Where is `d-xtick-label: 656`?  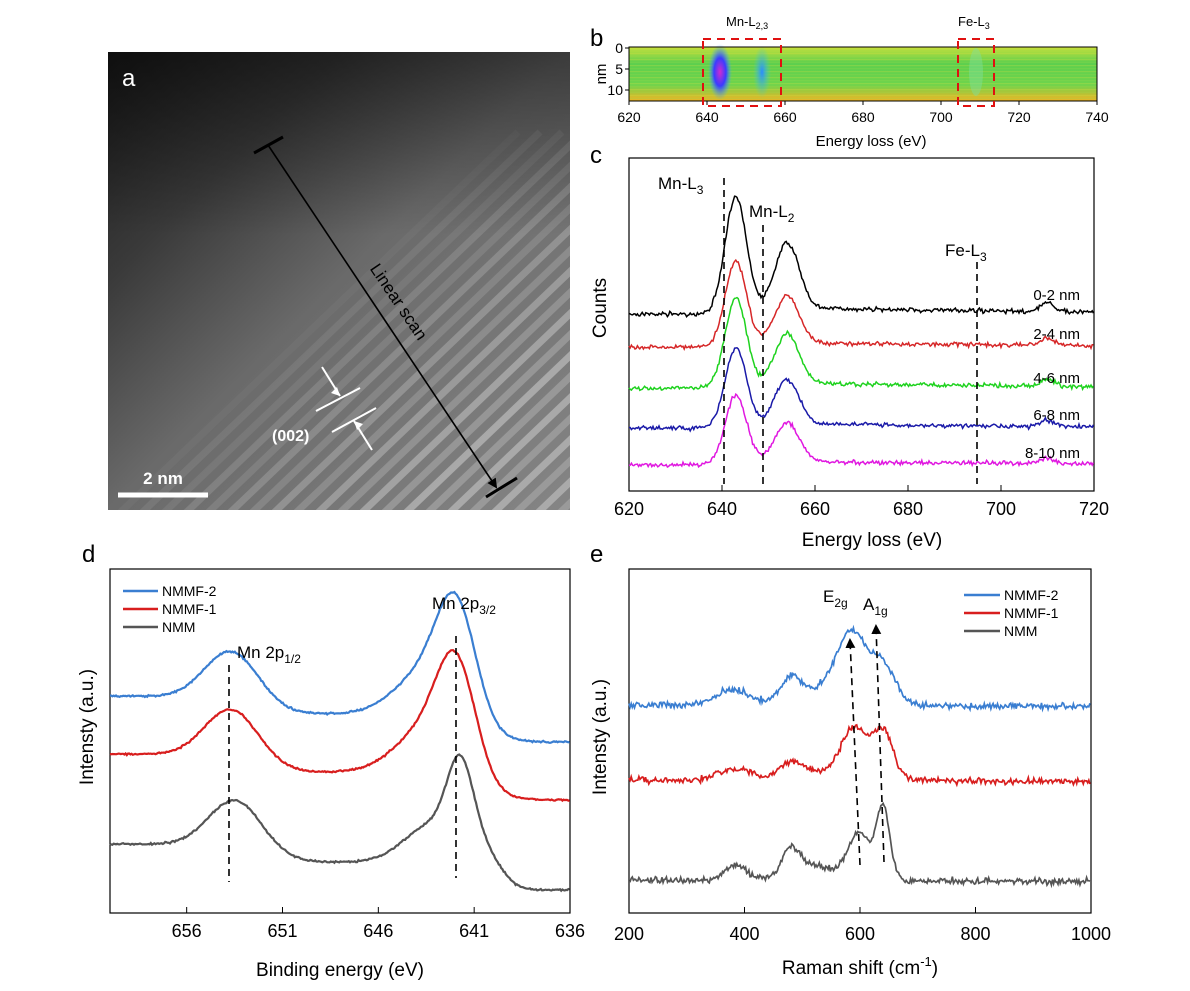
d-xtick-label: 656 is located at coordinates (187, 931).